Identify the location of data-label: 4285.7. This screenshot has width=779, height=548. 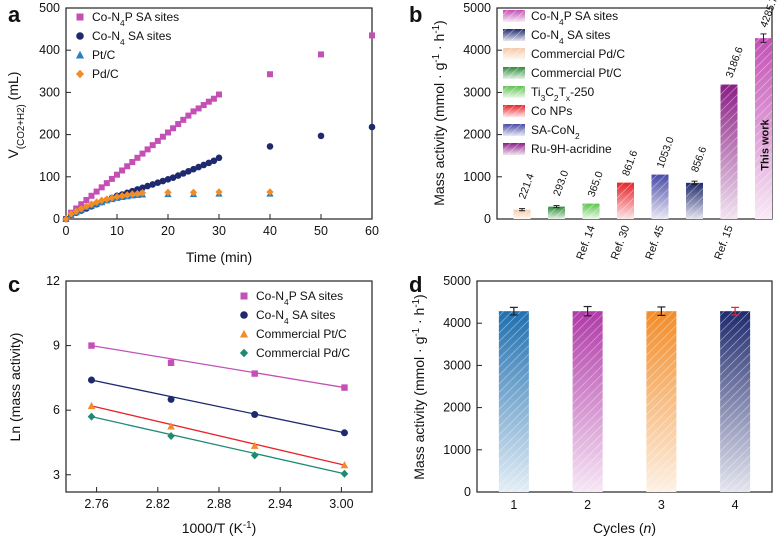
(768, 14).